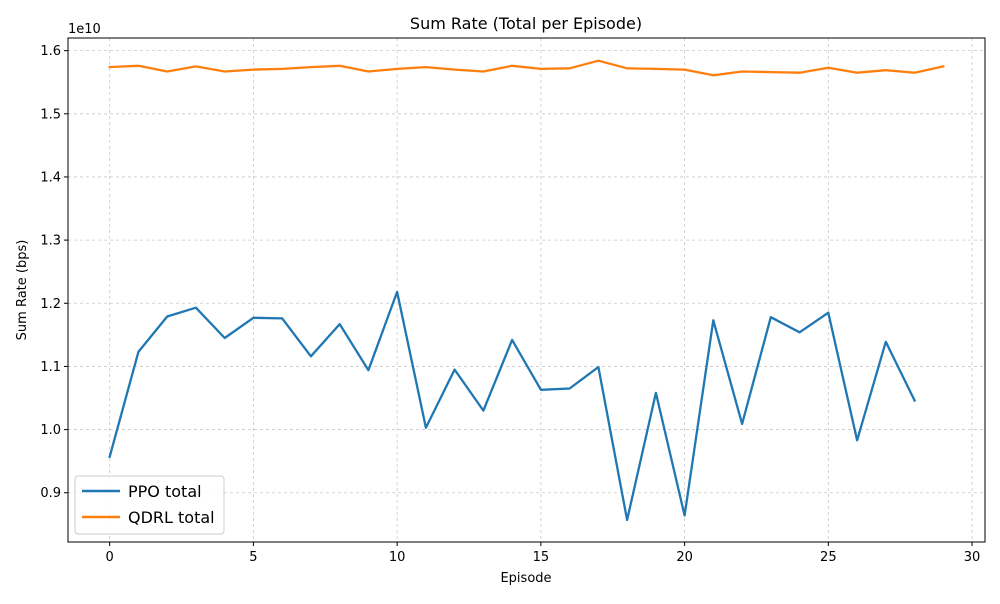 Image resolution: width=1000 pixels, height=604 pixels. I want to click on legend-label-ppo: PPO total, so click(165, 491).